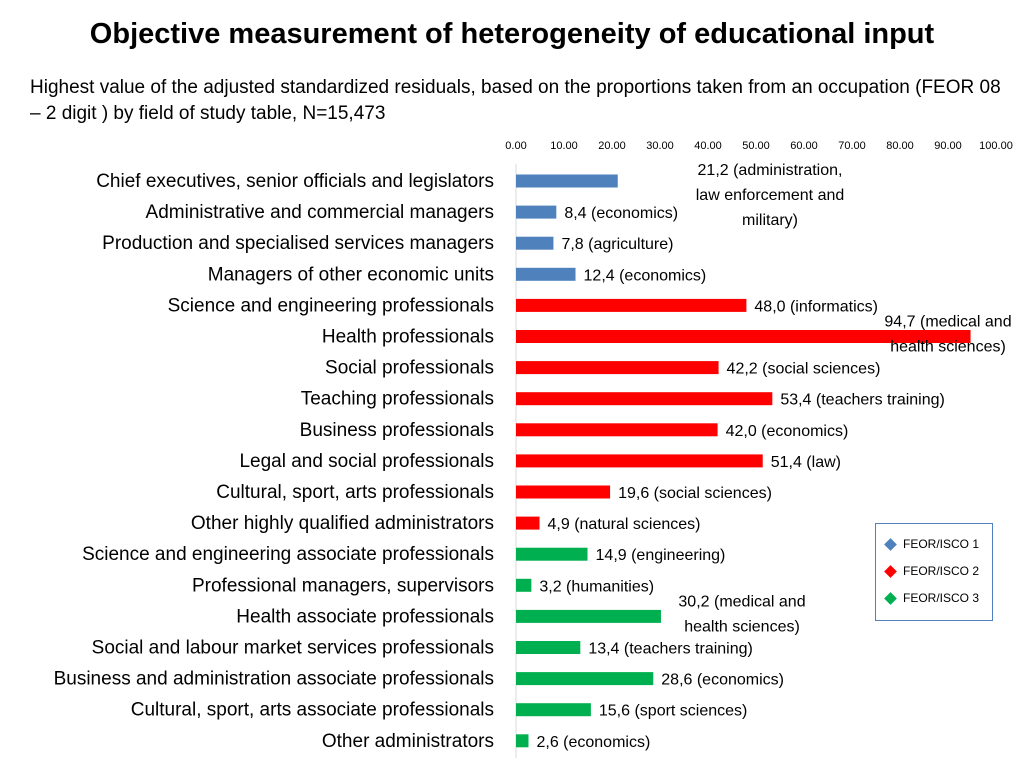  Describe the element at coordinates (770, 170) in the screenshot. I see `data-label-line: 21,2 (administration,` at that location.